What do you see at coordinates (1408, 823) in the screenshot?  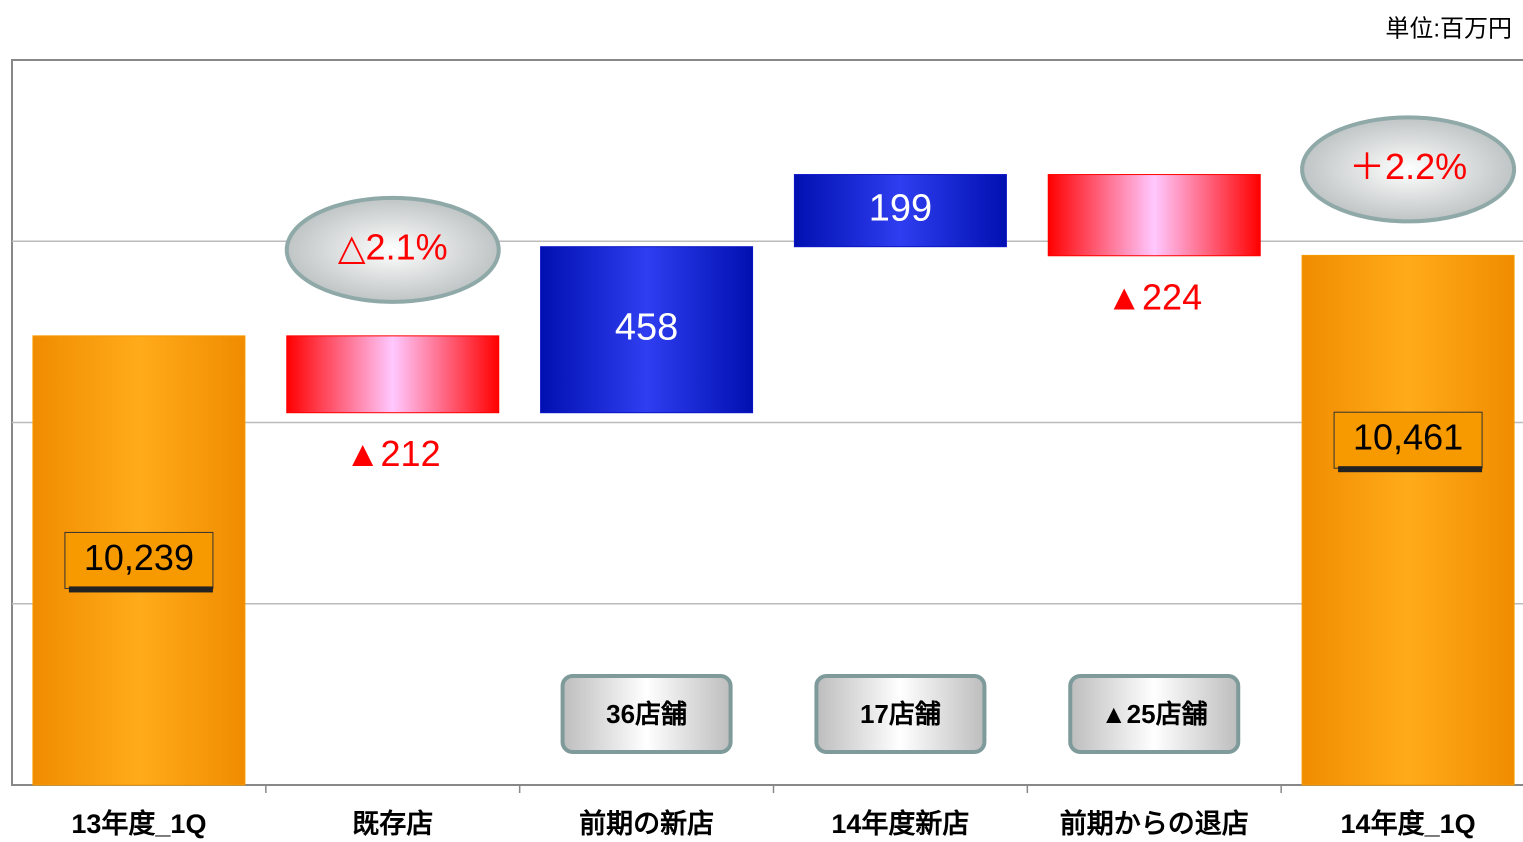 I see `x-tick-label: 14年度_1Q` at bounding box center [1408, 823].